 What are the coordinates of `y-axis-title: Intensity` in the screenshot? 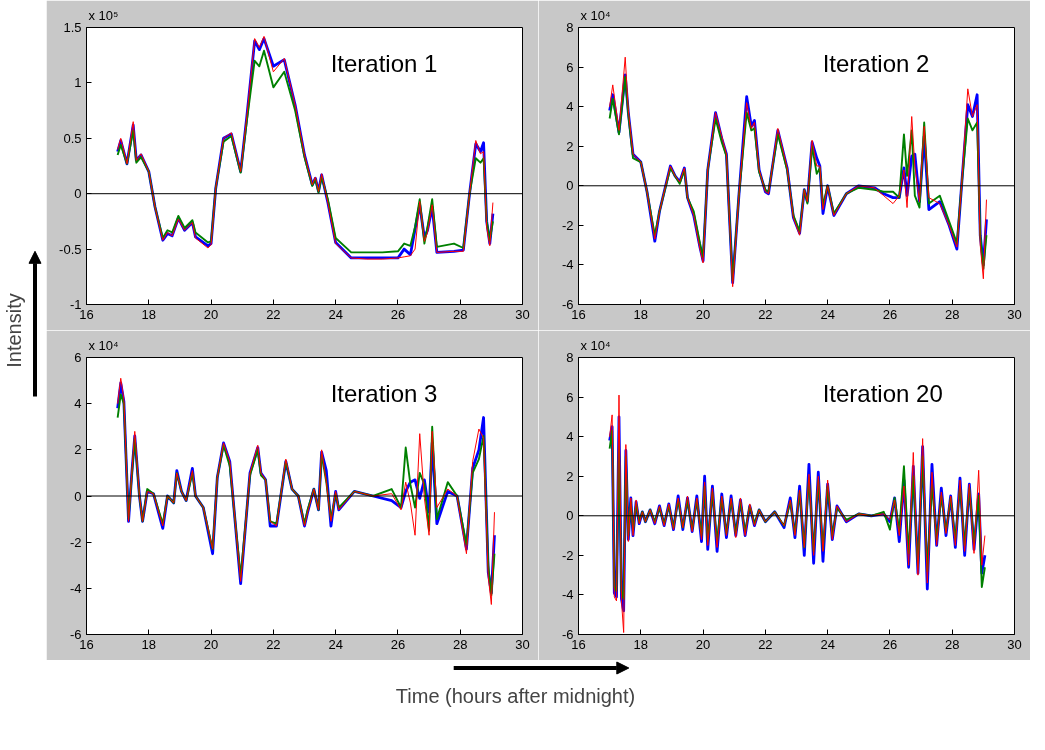 It's located at (14, 330).